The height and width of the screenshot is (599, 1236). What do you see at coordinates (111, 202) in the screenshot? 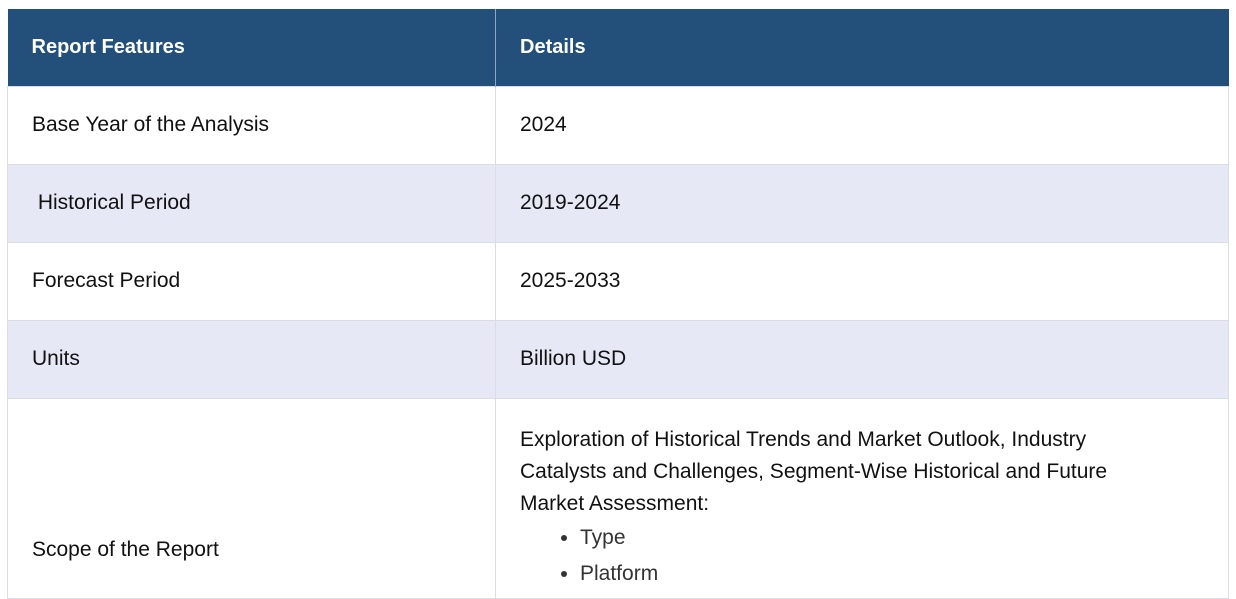
I see `feature-text: Historical Period` at bounding box center [111, 202].